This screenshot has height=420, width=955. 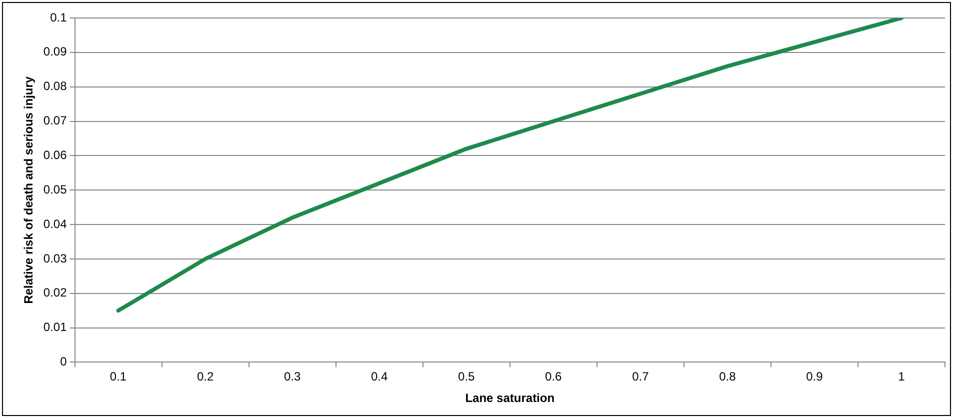 I want to click on y-axis-title: Relative risk of death and serious injury, so click(x=29, y=190).